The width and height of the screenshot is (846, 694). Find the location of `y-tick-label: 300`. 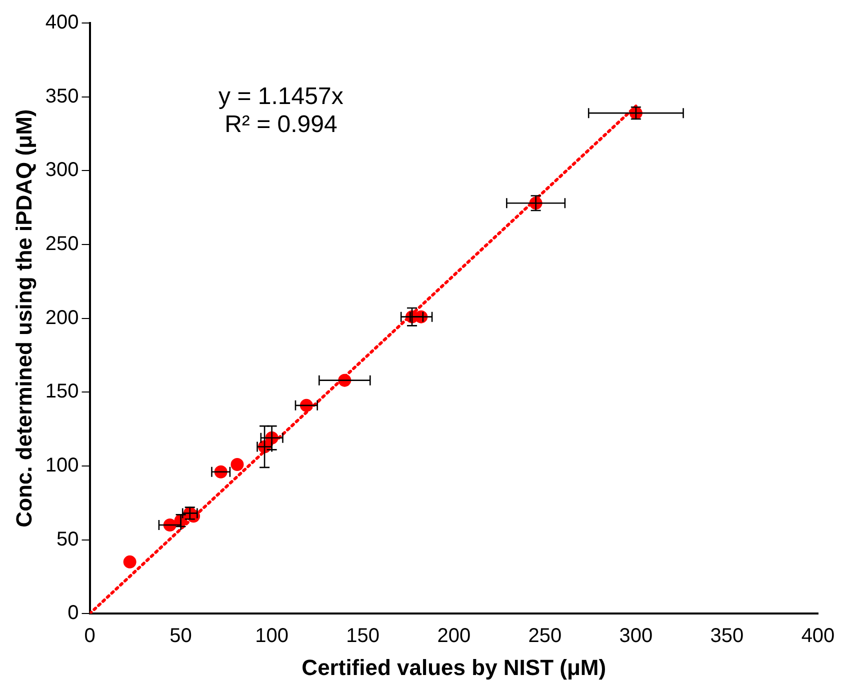

y-tick-label: 300 is located at coordinates (62, 170).